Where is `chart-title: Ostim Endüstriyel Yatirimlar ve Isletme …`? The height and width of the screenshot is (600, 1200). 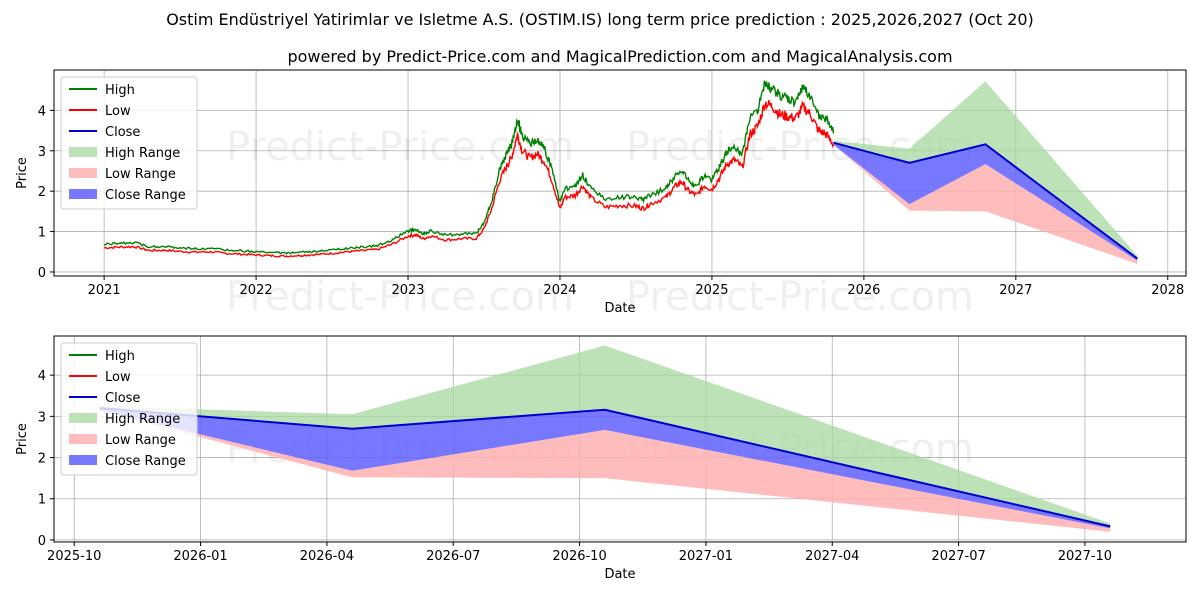
chart-title: Ostim Endüstriyel Yatirimlar ve Isletme … is located at coordinates (600, 19).